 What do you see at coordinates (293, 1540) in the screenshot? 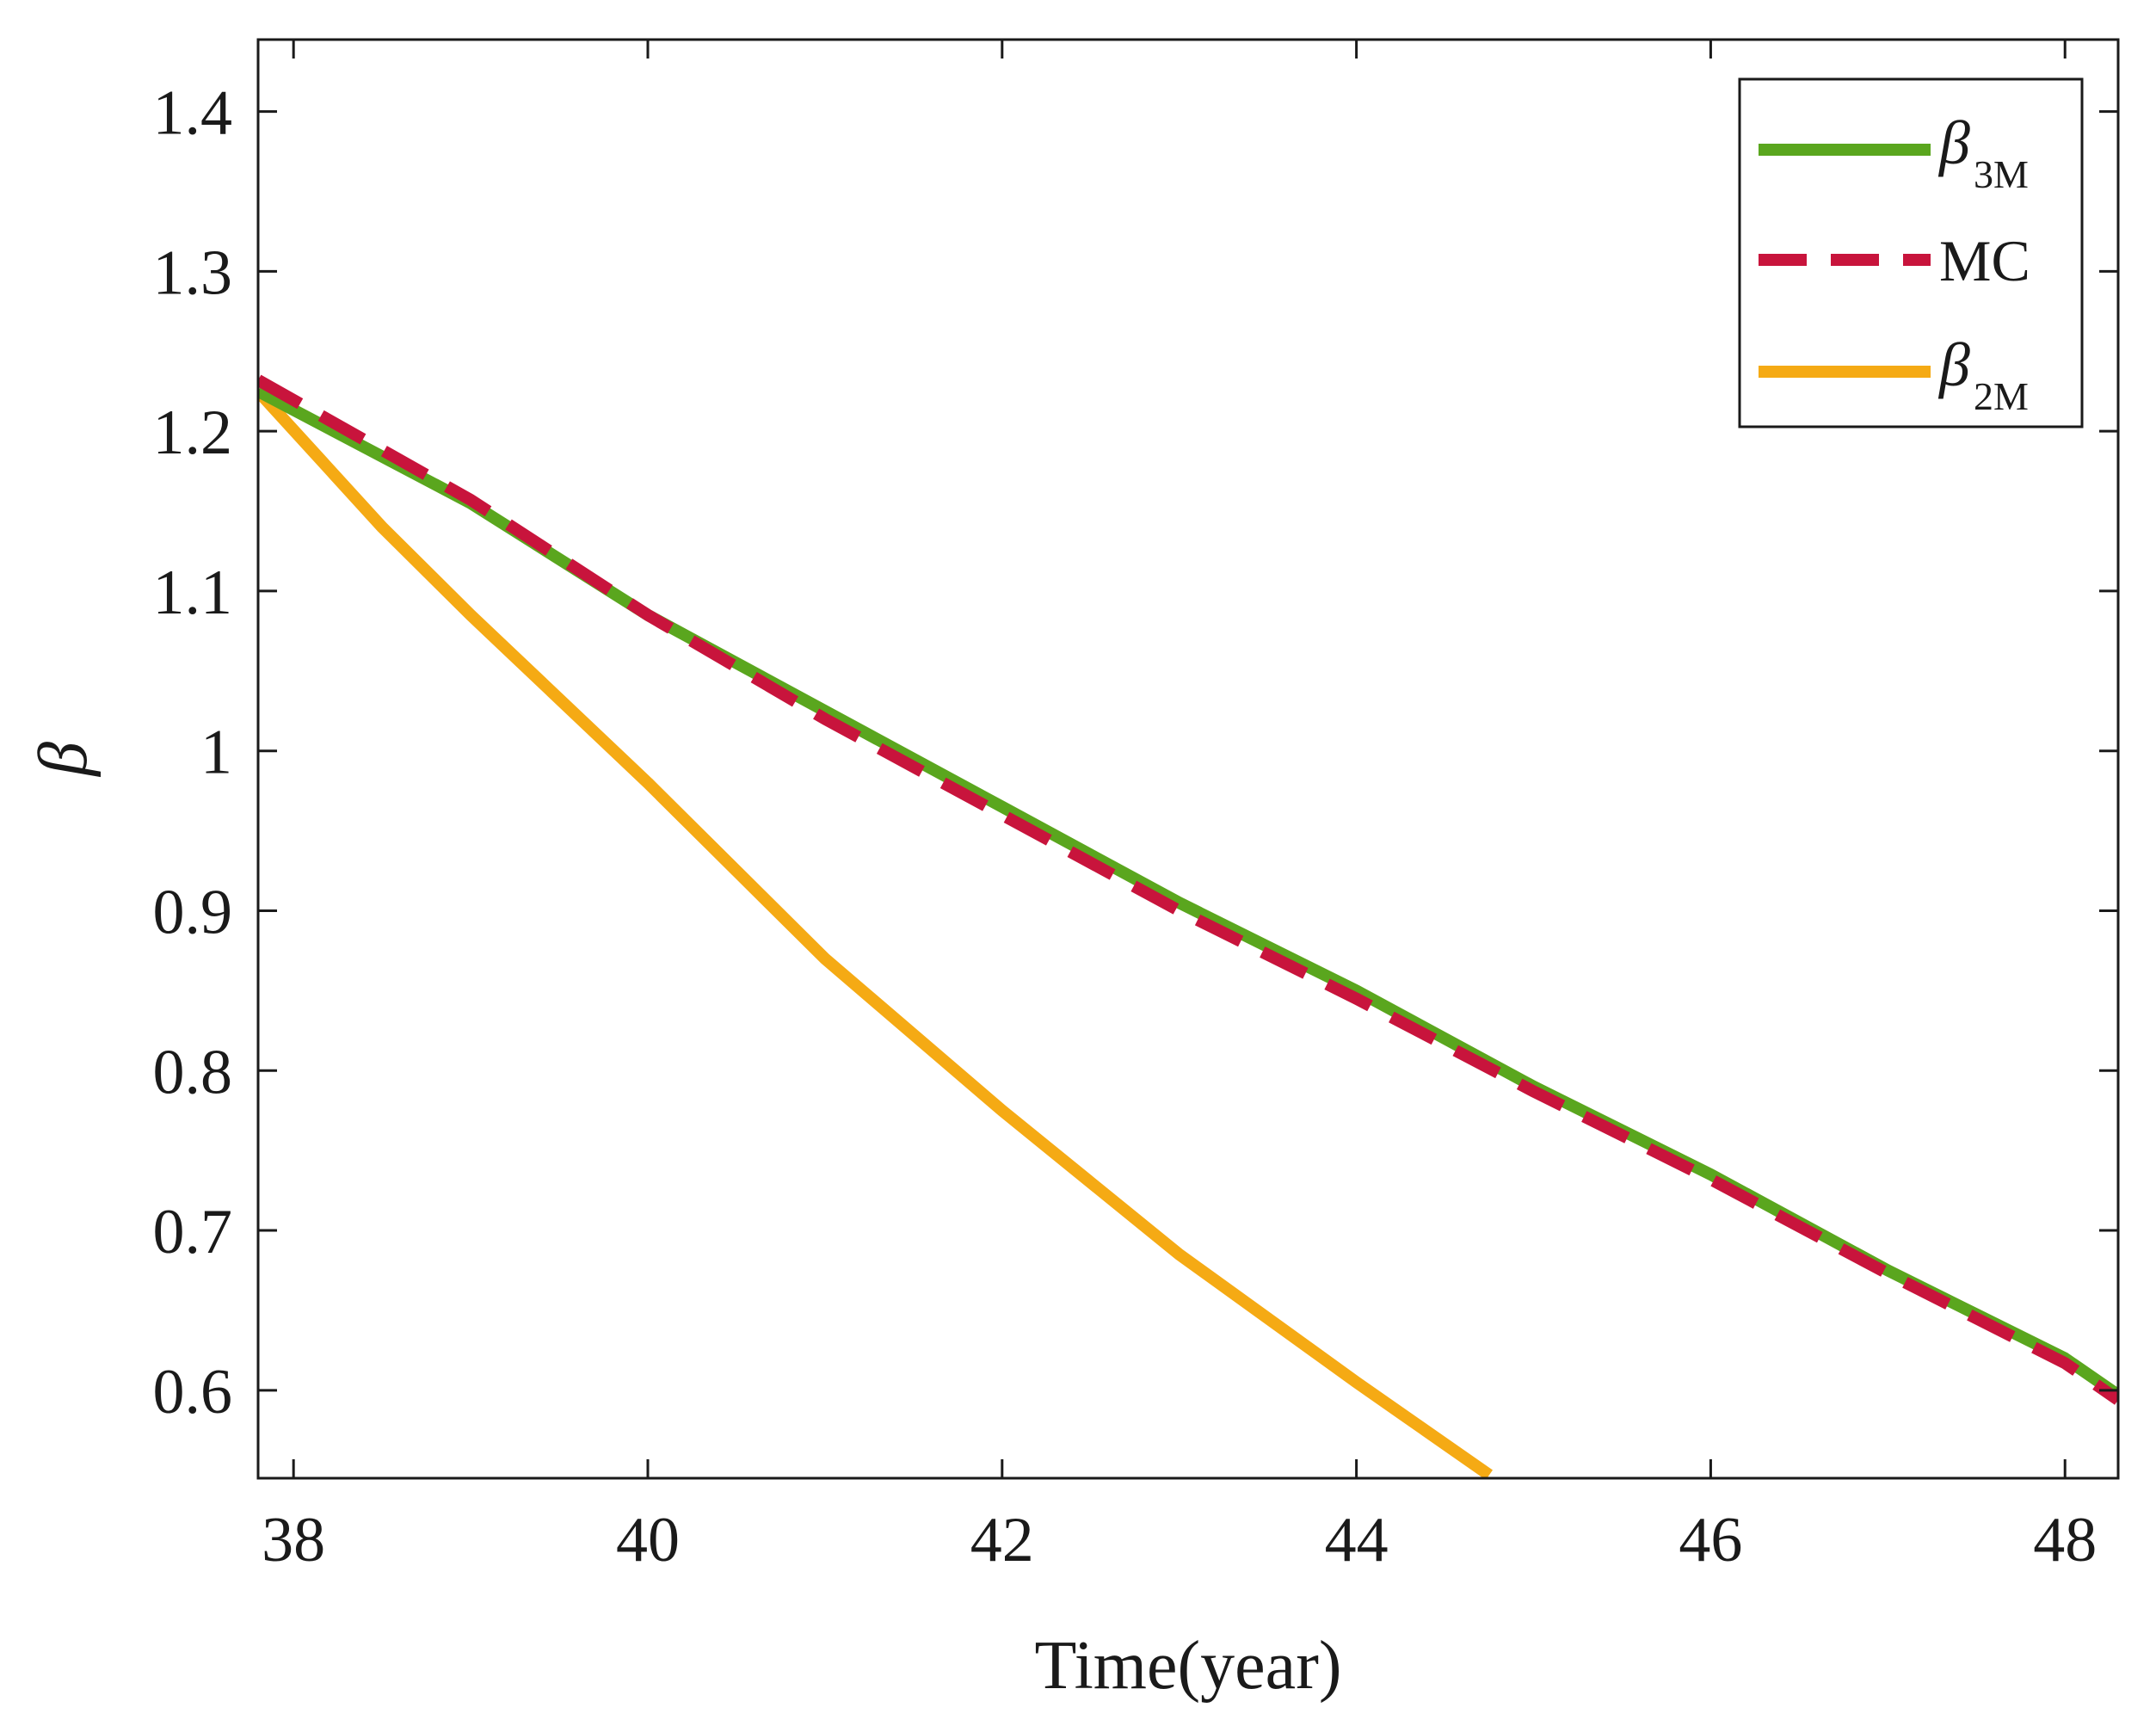
I see `x-tick-label: 38` at bounding box center [293, 1540].